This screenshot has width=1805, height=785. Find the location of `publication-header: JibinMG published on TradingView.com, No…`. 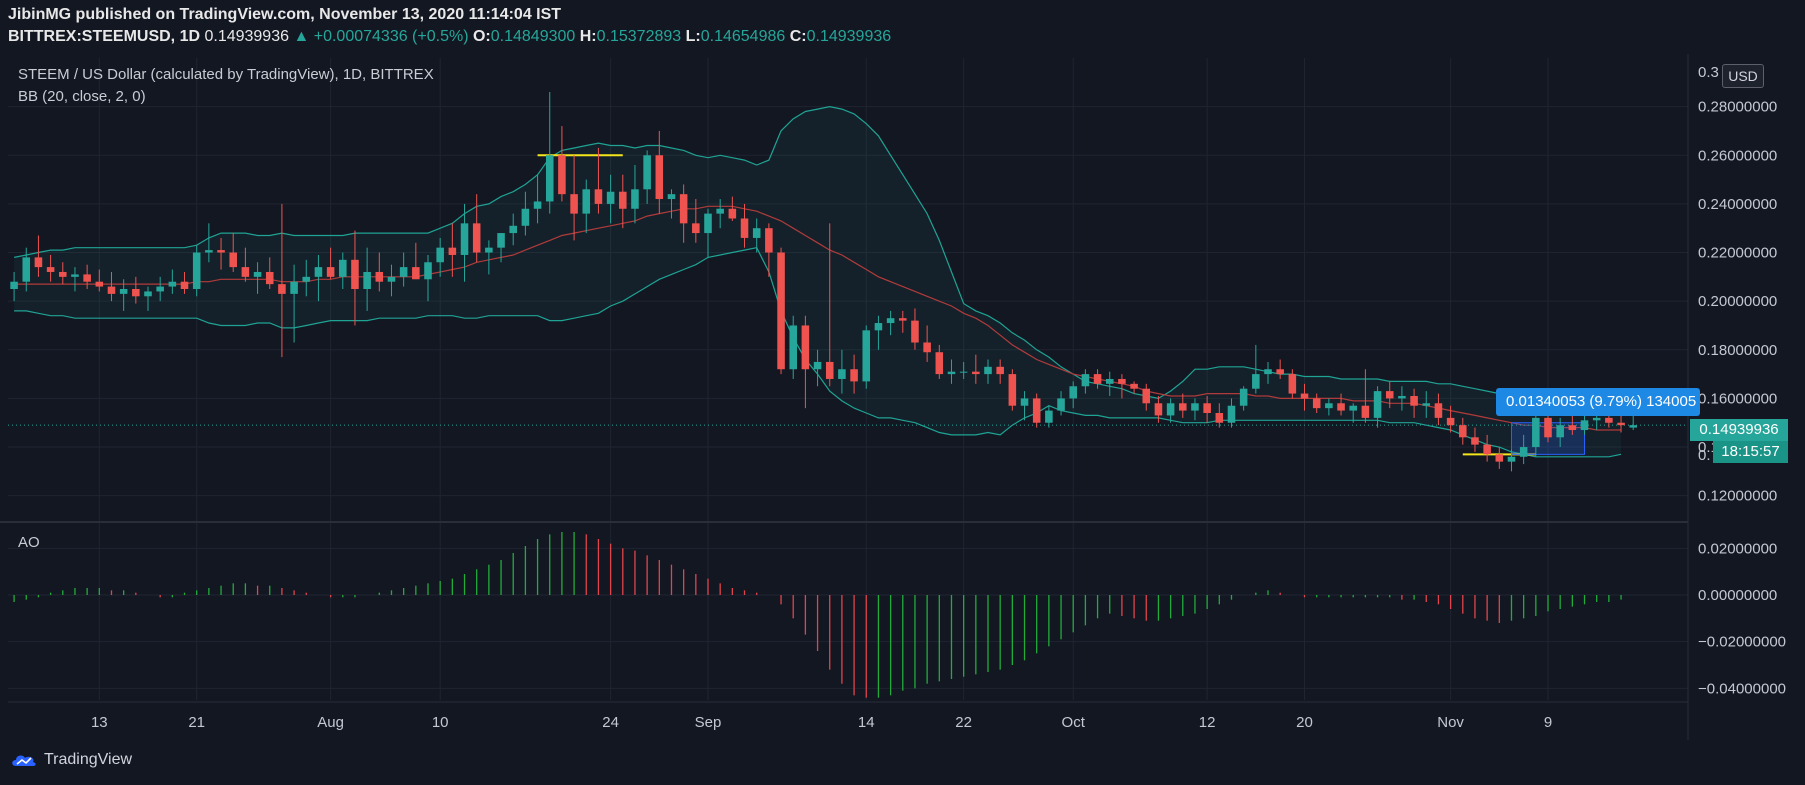

publication-header: JibinMG published on TradingView.com, No… is located at coordinates (449, 26).